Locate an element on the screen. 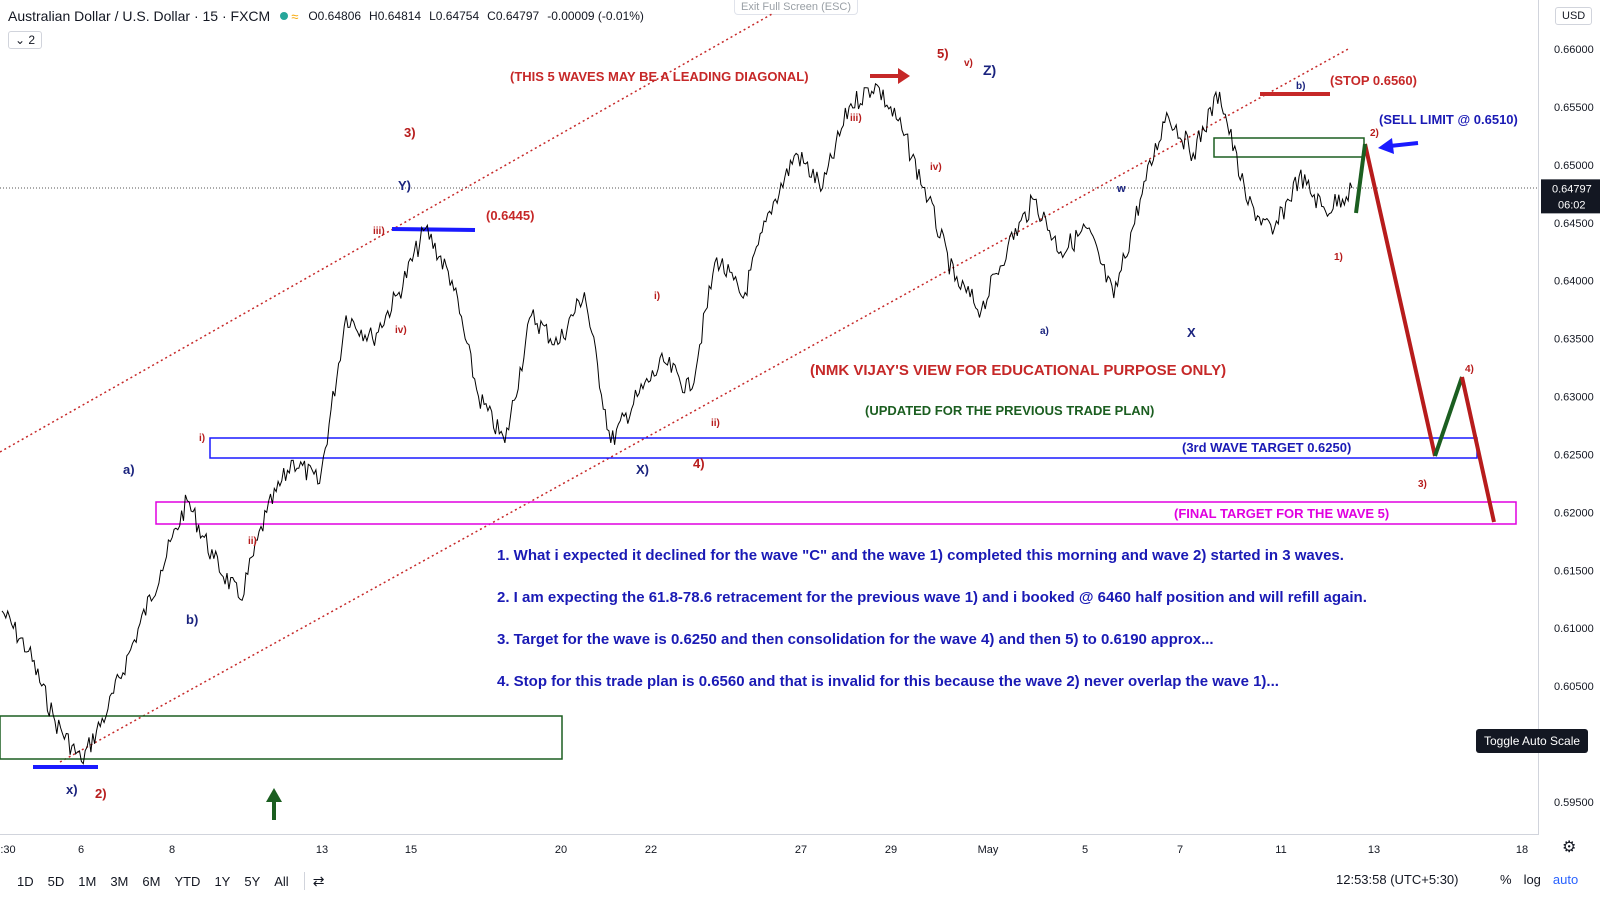  time-tick-label: 29 is located at coordinates (891, 850).